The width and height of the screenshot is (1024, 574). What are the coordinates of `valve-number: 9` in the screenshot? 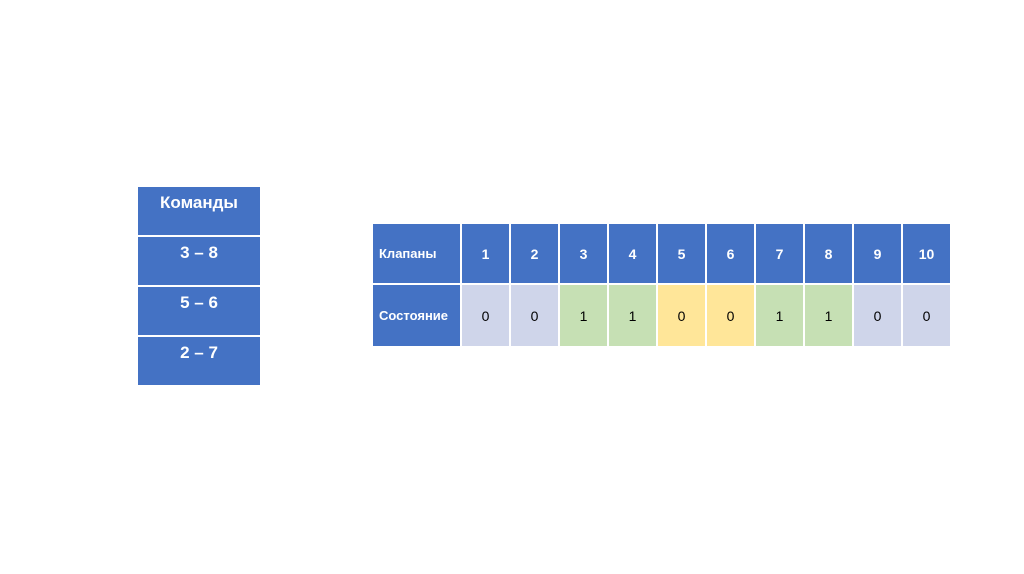 It's located at (877, 253).